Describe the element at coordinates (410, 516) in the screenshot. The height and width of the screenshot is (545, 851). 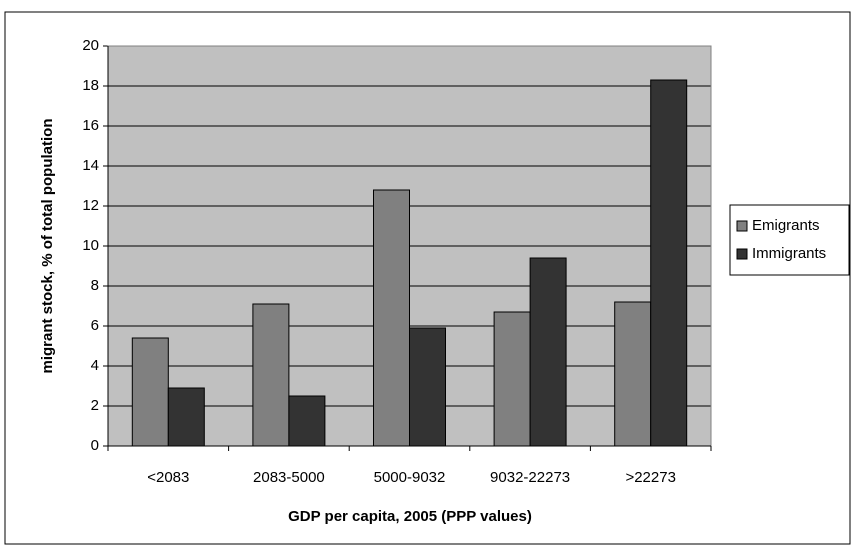
I see `x-axis-title: GDP per capita, 2005 (PPP values)` at that location.